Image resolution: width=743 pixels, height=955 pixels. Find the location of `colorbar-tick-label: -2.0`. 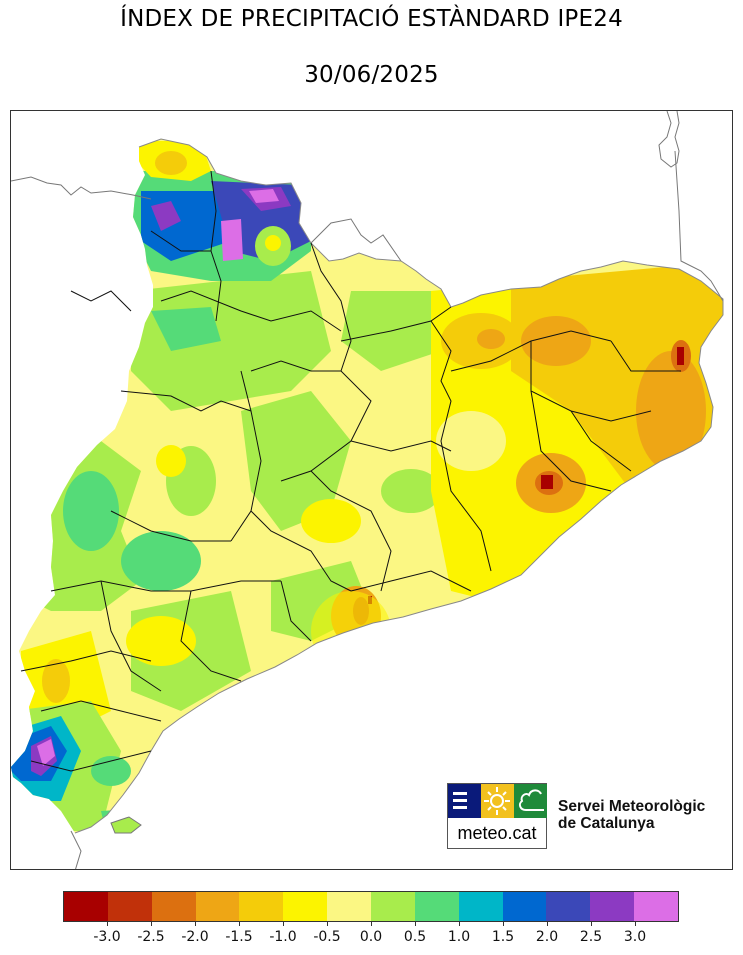

colorbar-tick-label: -2.0 is located at coordinates (195, 937).